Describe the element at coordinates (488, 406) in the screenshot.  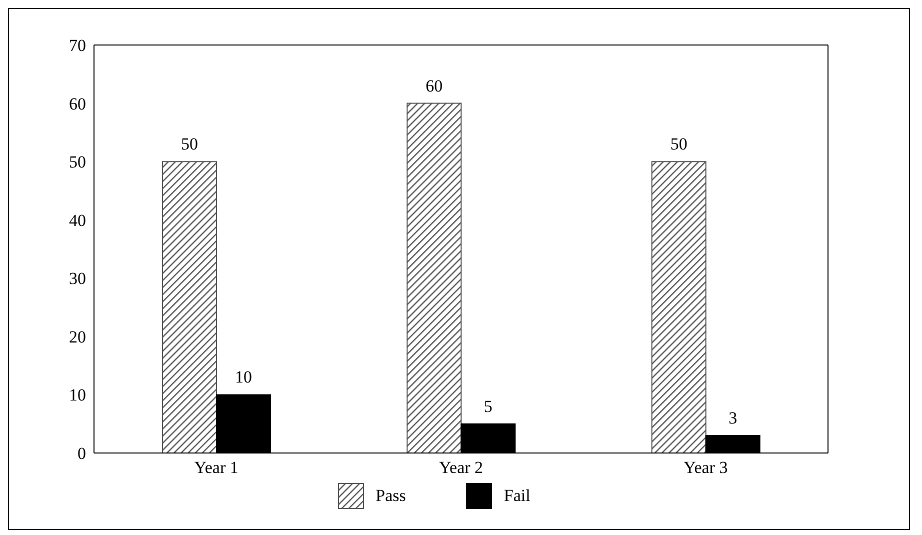
I see `data-label: 5` at that location.